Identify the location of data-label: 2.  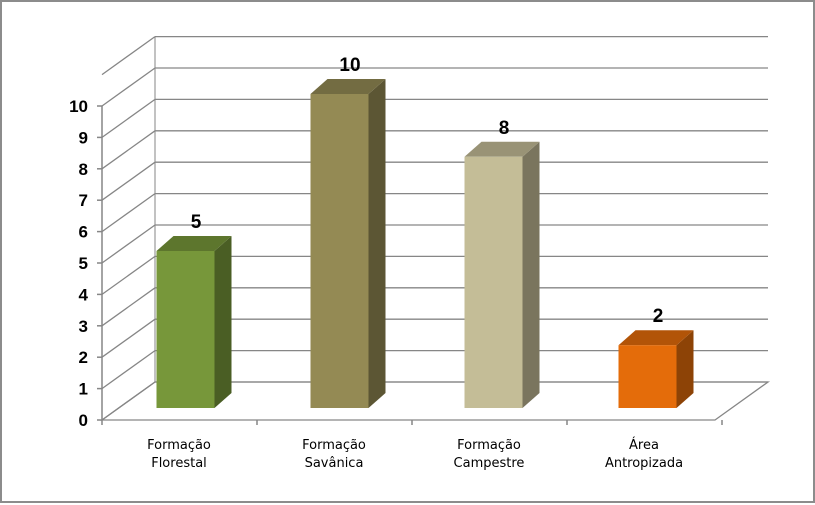
(658, 316).